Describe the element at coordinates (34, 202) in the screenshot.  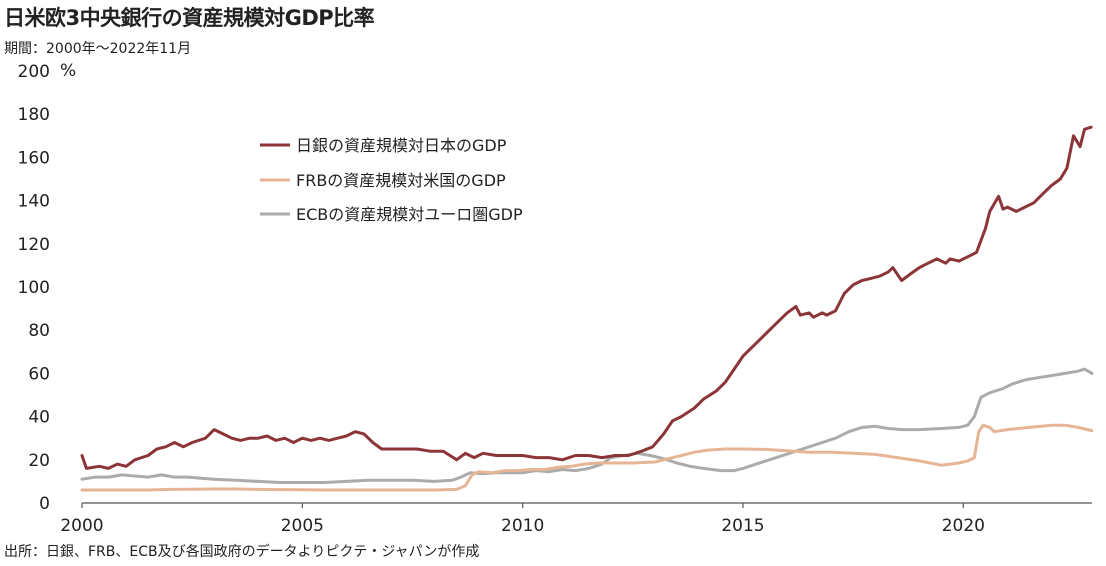
I see `y-tick-label: 140` at that location.